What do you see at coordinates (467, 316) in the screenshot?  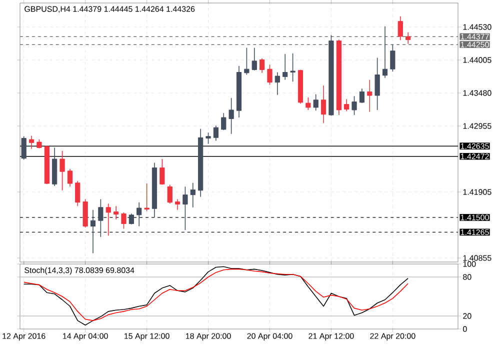 I see `y-tick-label: 20` at bounding box center [467, 316].